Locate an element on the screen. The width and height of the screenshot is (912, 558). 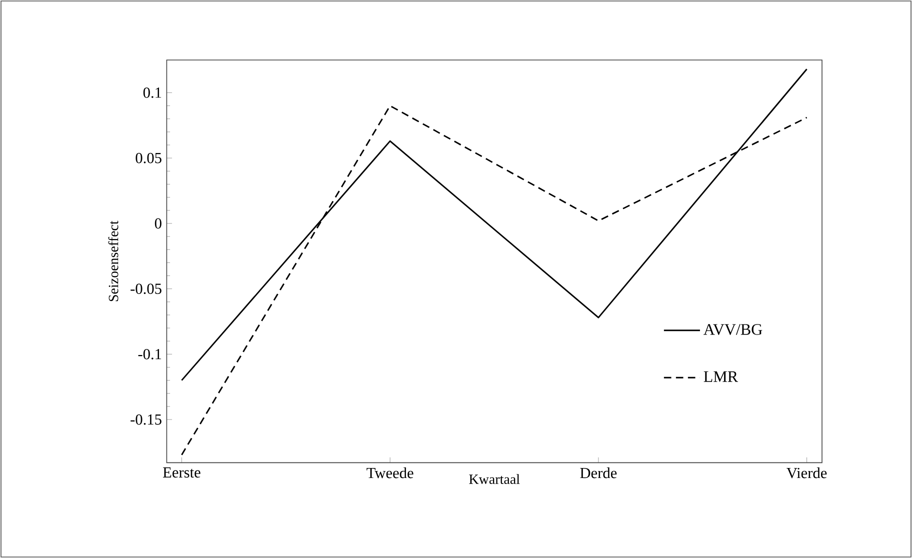
y-tick-label: 0.1 is located at coordinates (152, 92).